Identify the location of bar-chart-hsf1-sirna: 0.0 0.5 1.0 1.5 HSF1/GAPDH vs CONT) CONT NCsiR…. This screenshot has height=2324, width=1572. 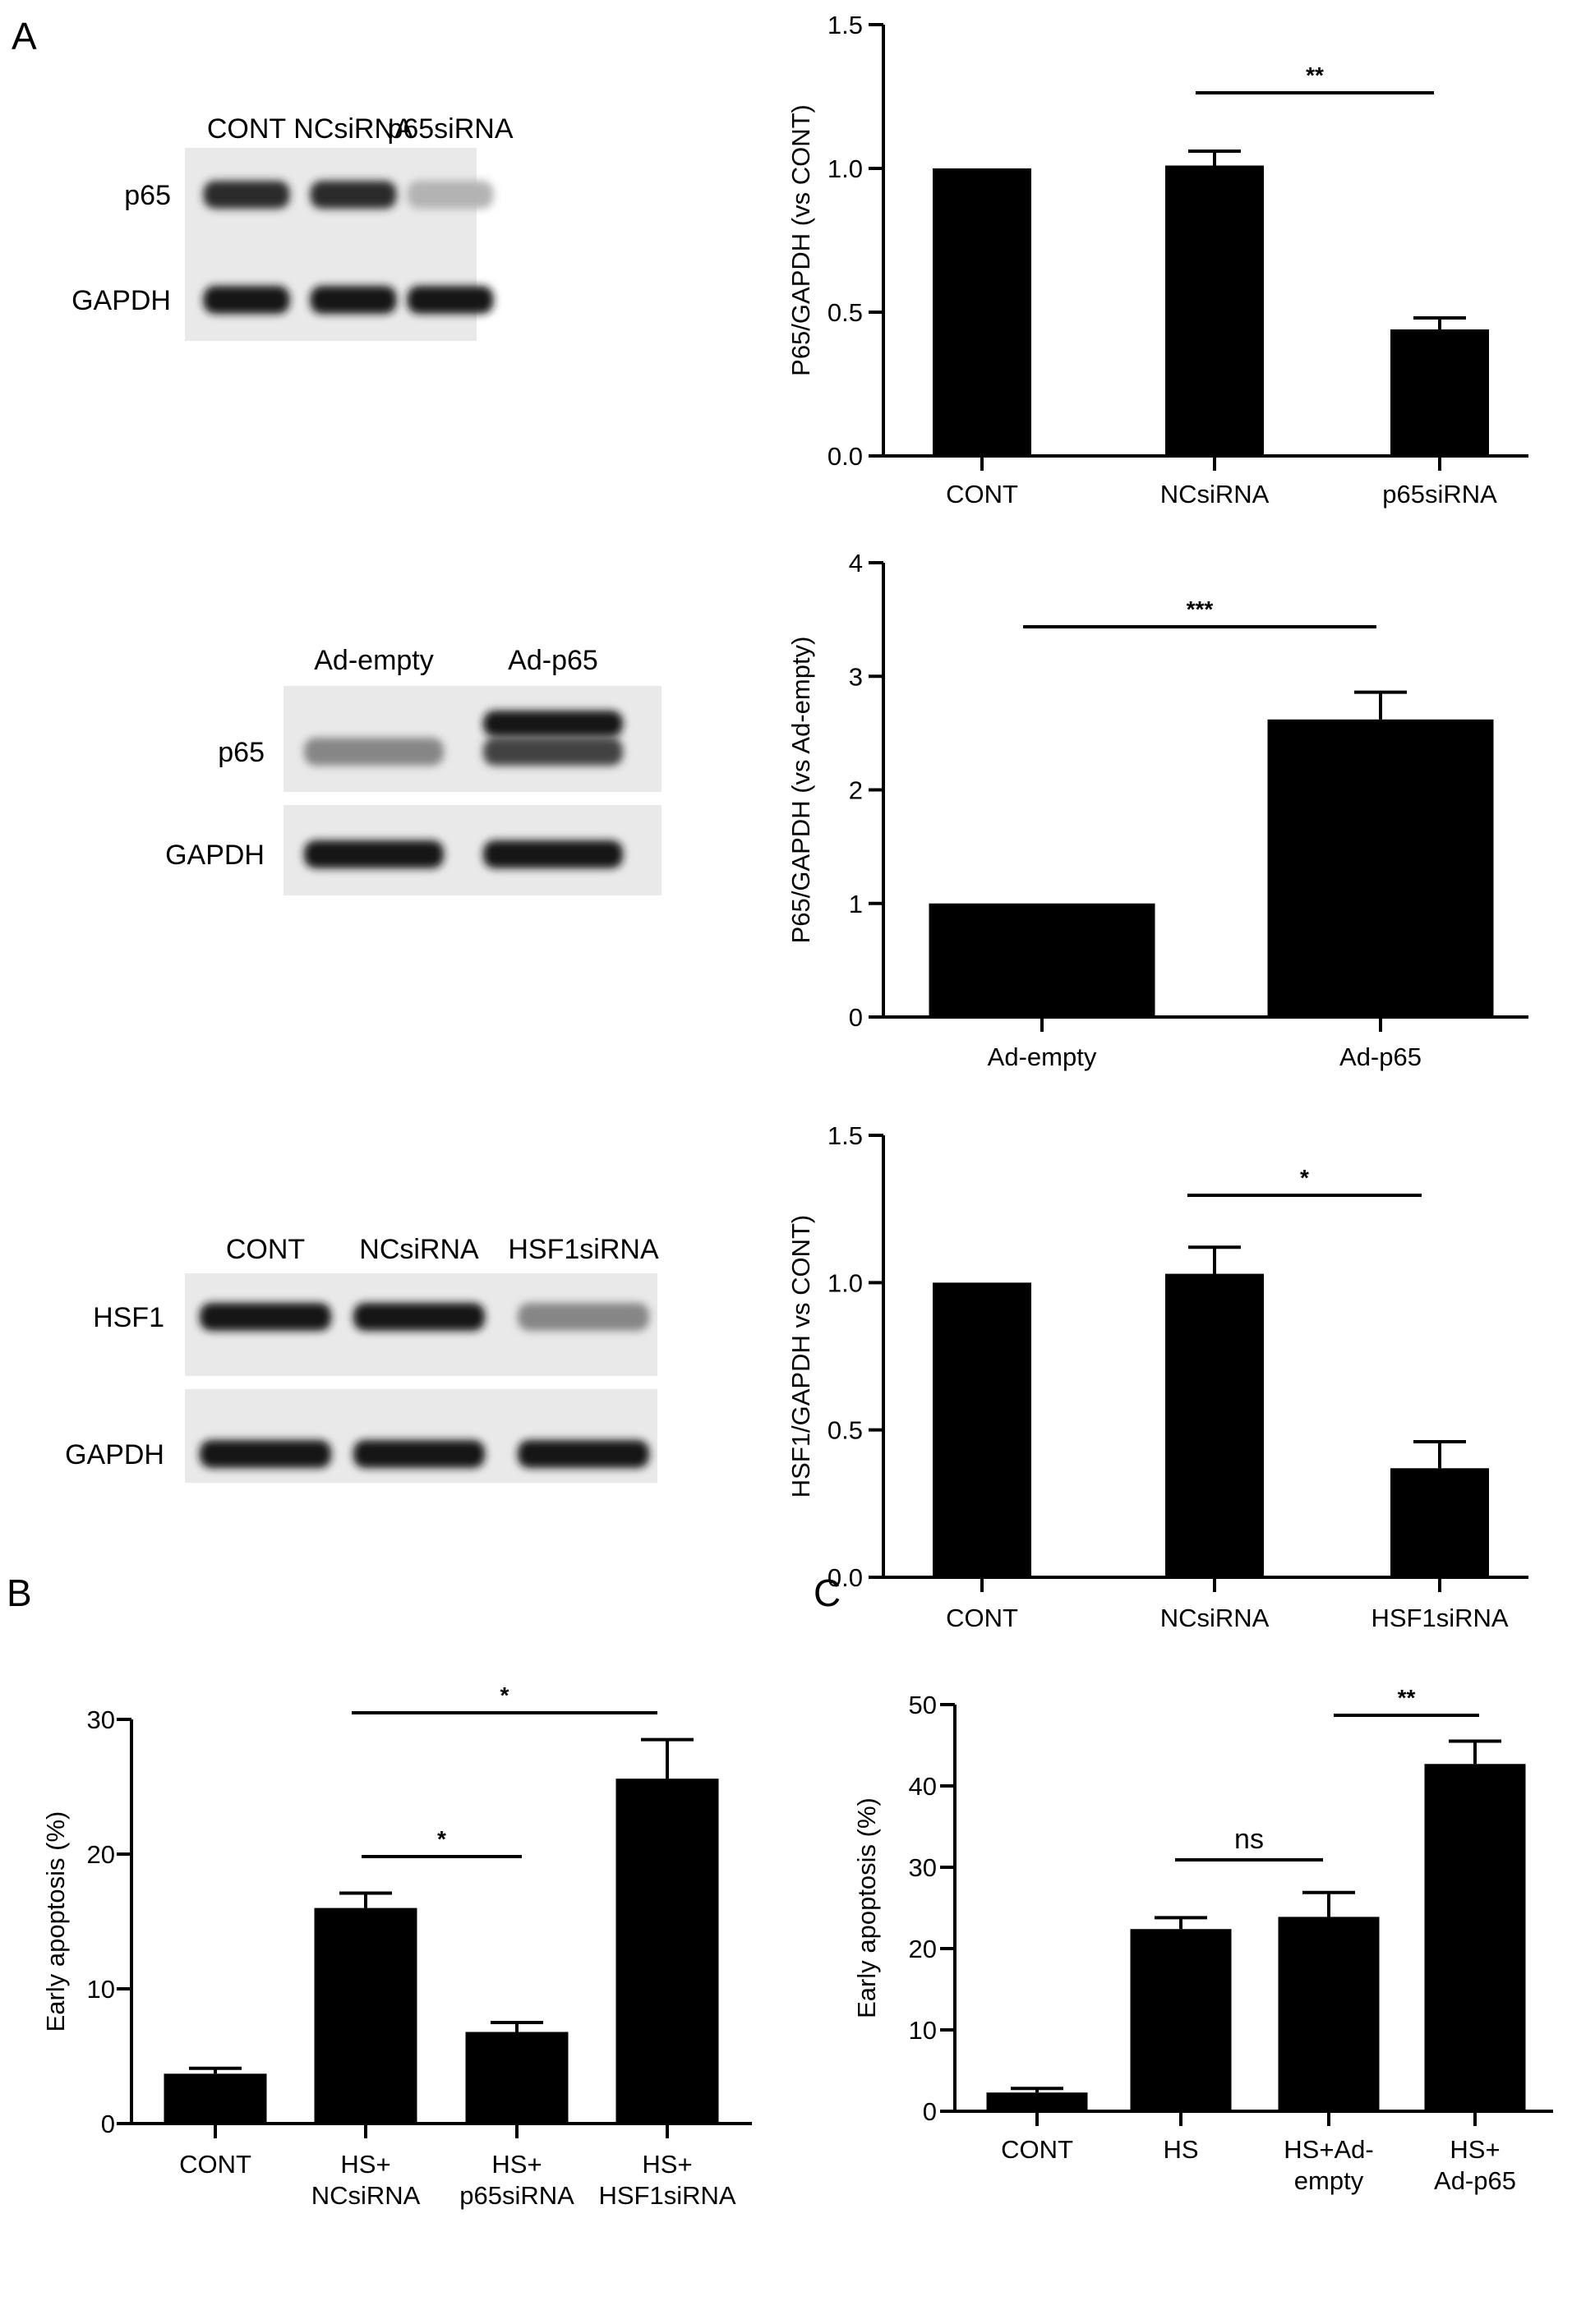
(1157, 1376).